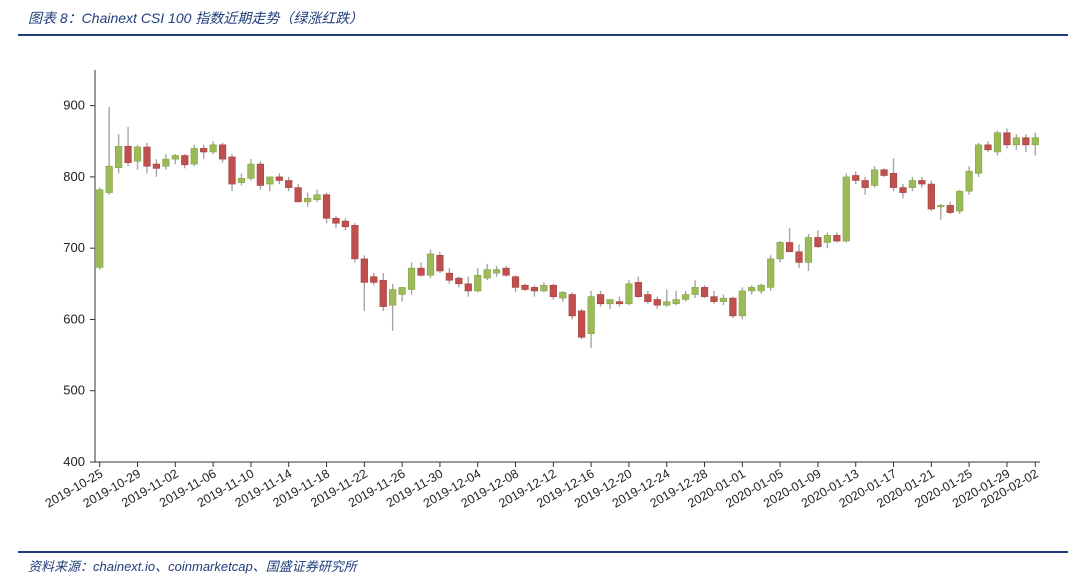 The image size is (1080, 584). What do you see at coordinates (74, 318) in the screenshot?
I see `y-tick-label: 600` at bounding box center [74, 318].